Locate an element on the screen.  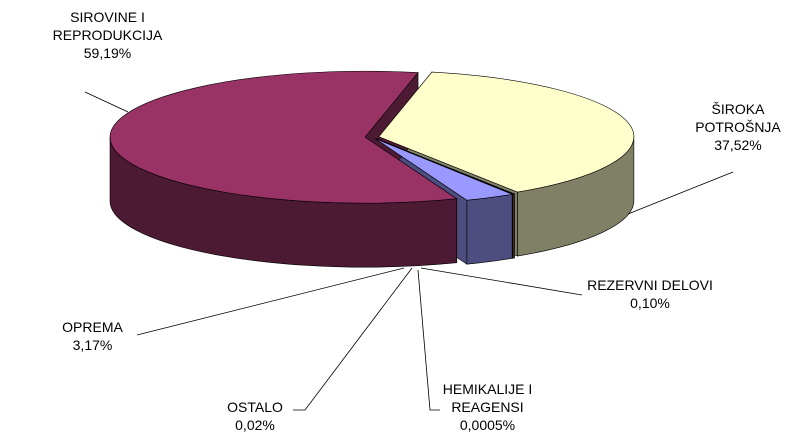
slice-category: OSTALO is located at coordinates (255, 407).